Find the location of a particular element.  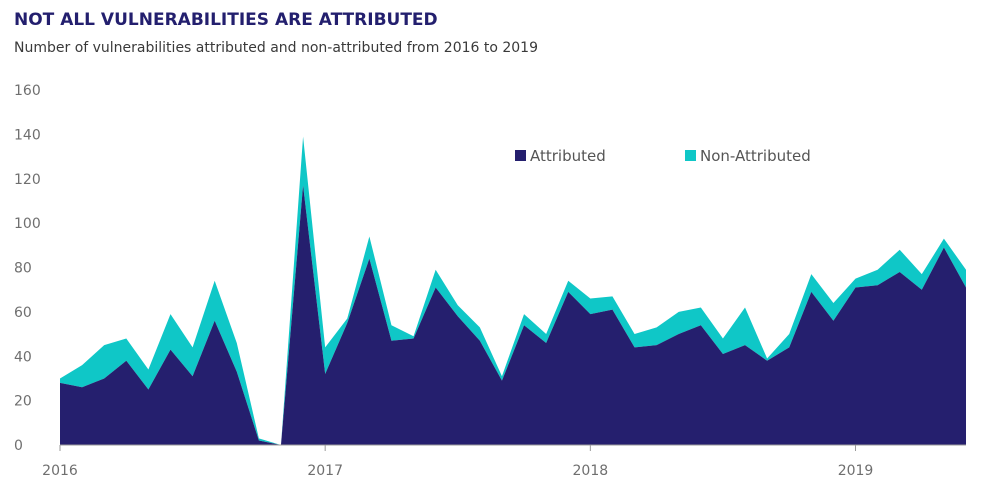

y-tick-label: 120 is located at coordinates (27, 180).